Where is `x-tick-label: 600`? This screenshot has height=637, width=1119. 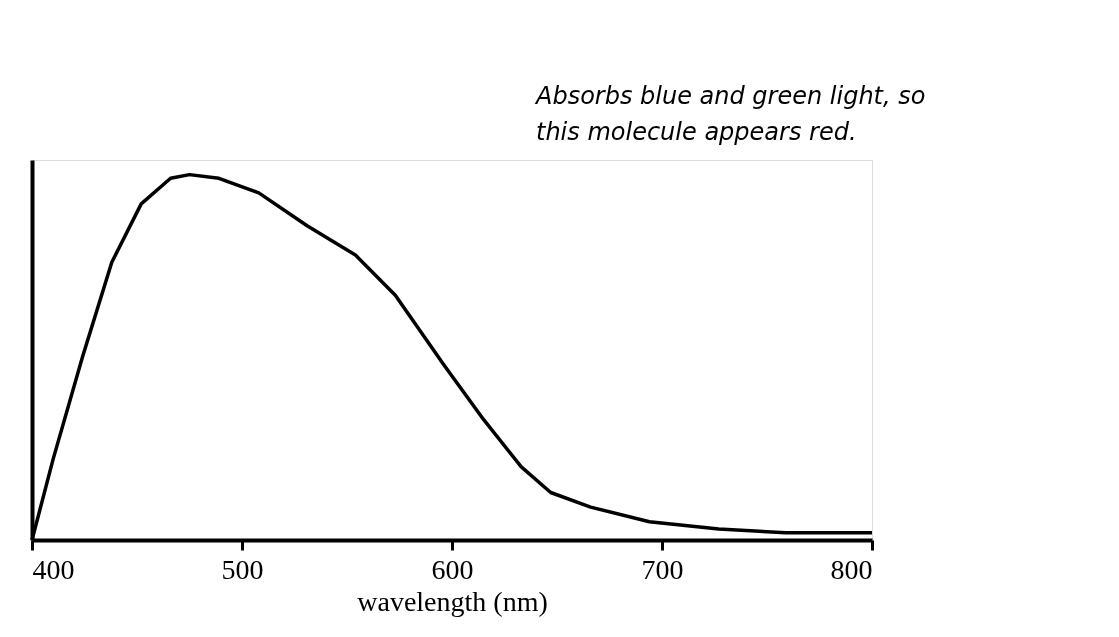
x-tick-label: 600 is located at coordinates (452, 569).